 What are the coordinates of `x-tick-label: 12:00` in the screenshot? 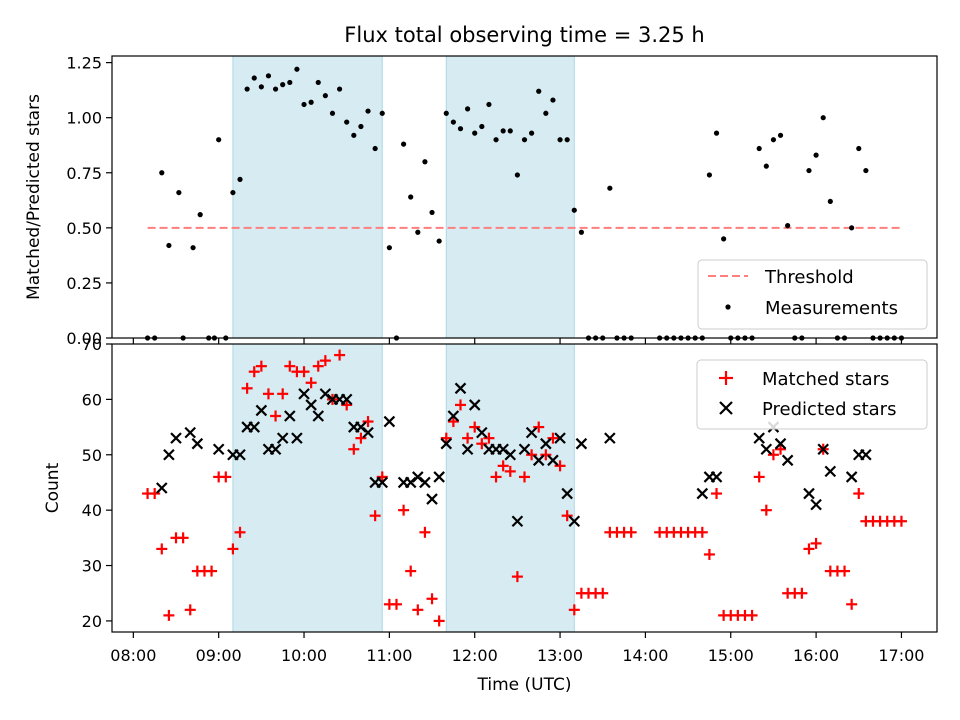 It's located at (475, 655).